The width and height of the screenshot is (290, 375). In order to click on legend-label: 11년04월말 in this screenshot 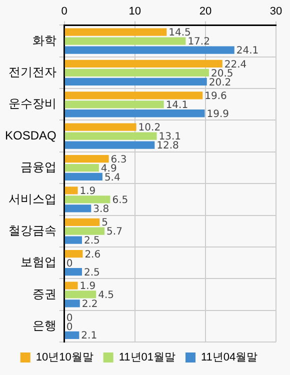, I will do `click(229, 358)`.